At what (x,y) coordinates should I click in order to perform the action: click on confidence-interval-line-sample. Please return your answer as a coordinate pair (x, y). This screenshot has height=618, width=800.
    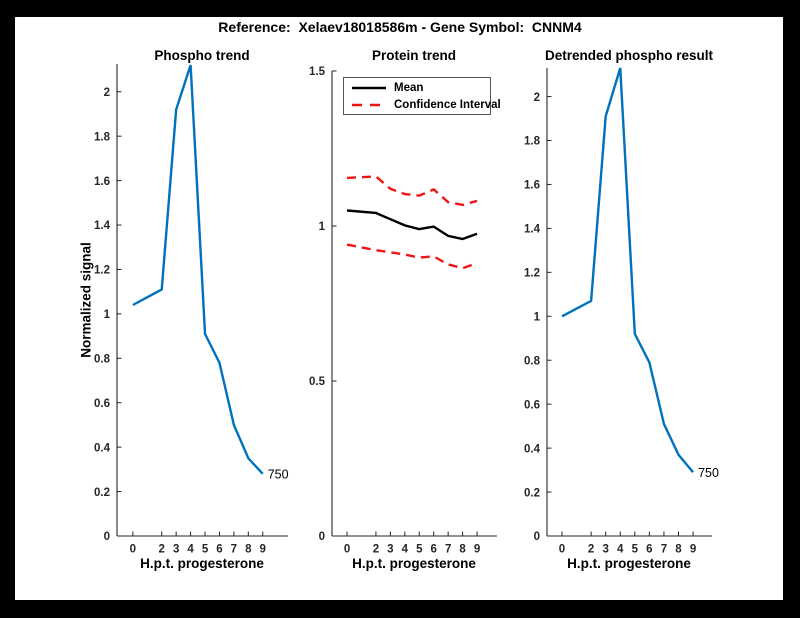
    Looking at the image, I should click on (369, 104).